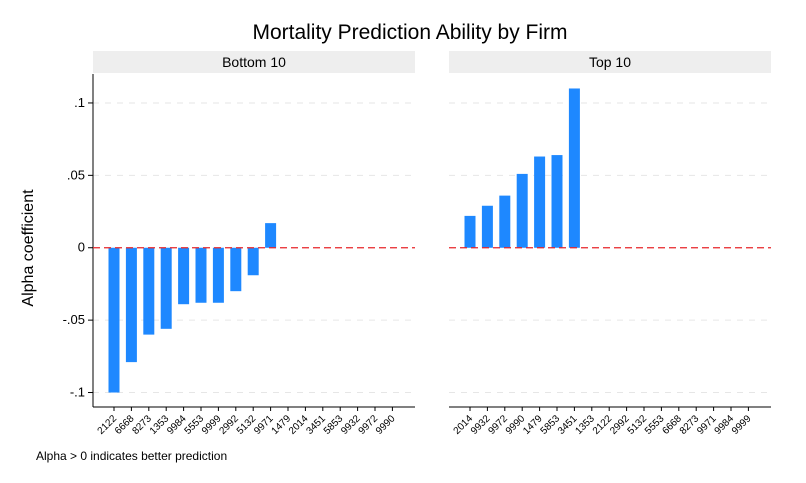 The width and height of the screenshot is (806, 483). I want to click on y-tick-label: .1, so click(79, 102).